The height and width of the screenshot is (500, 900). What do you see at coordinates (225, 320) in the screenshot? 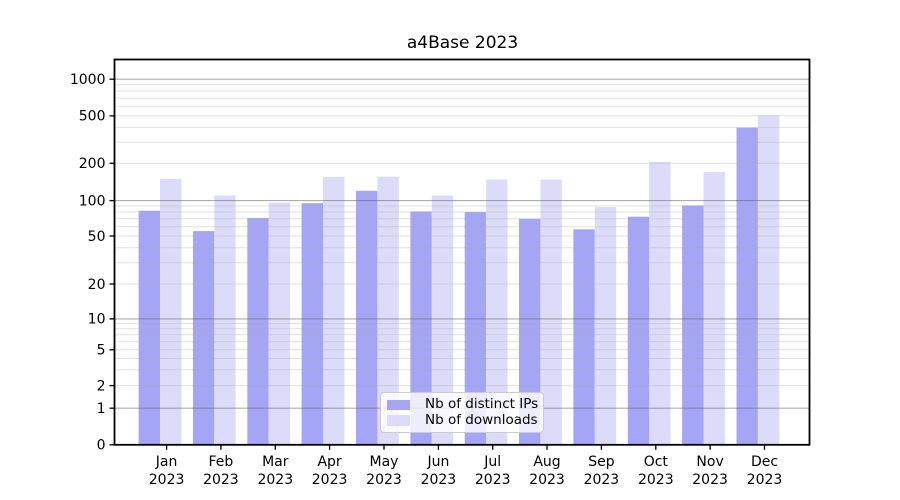
I see `bar-nb-of-downloads-feb` at bounding box center [225, 320].